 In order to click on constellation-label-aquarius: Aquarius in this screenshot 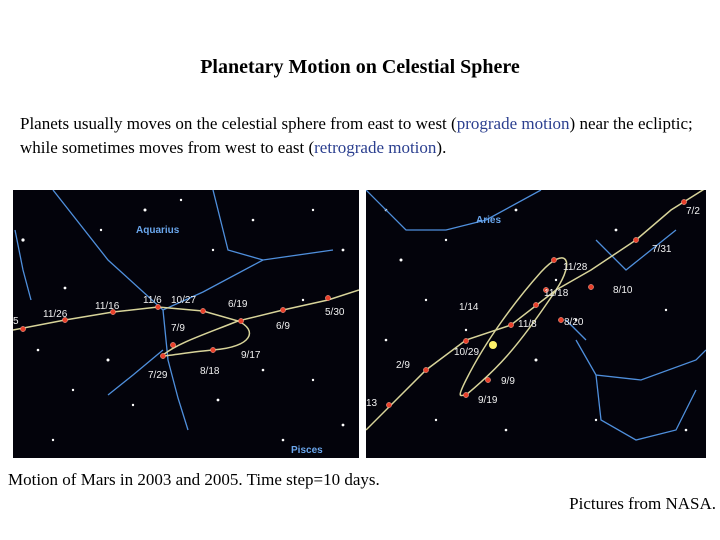, I will do `click(158, 230)`.